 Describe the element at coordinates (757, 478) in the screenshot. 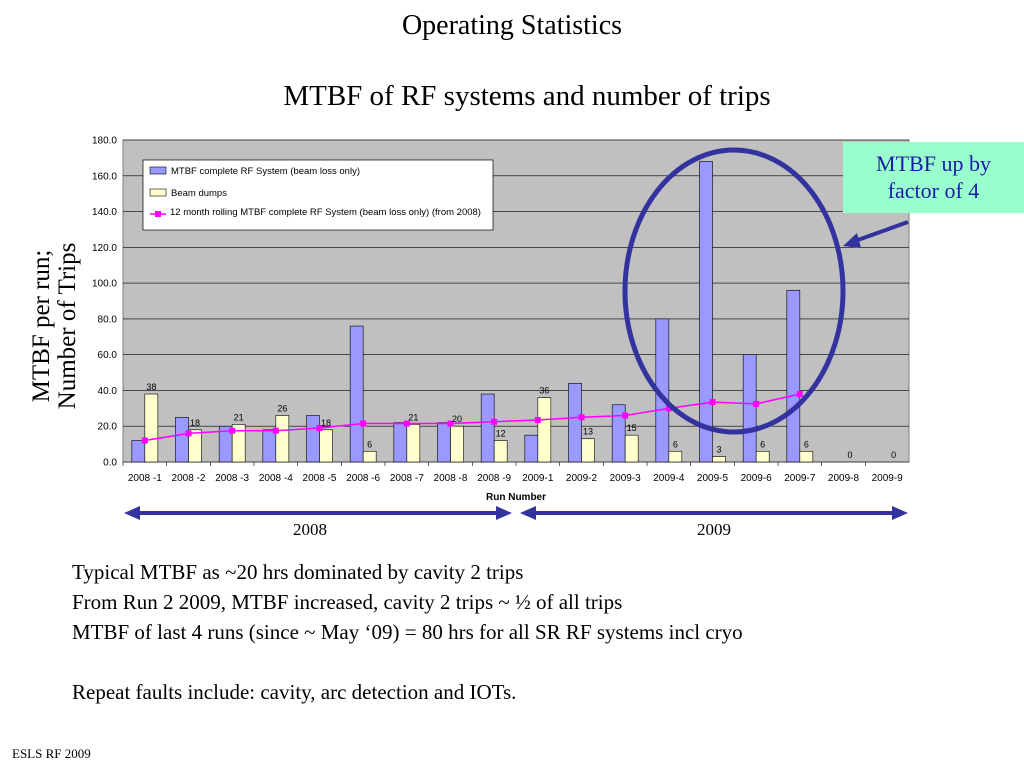

I see `x-tick-label: 2009-6` at that location.